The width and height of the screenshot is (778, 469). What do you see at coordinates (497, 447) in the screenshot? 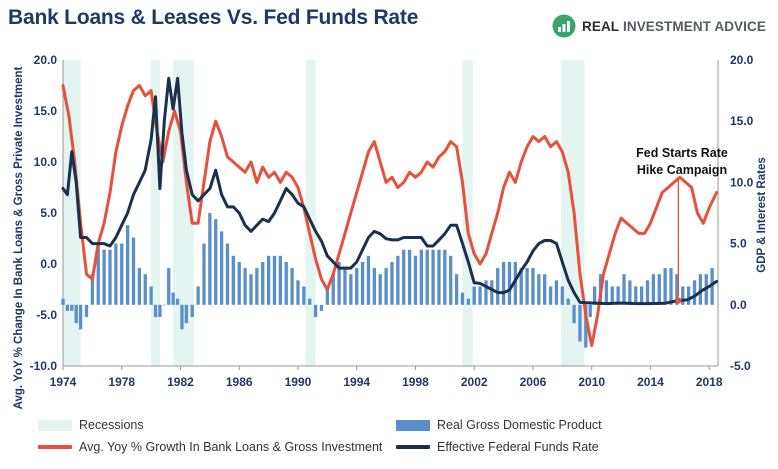
I see `legend-item-fed: Effective Federal Funds Rate` at bounding box center [497, 447].